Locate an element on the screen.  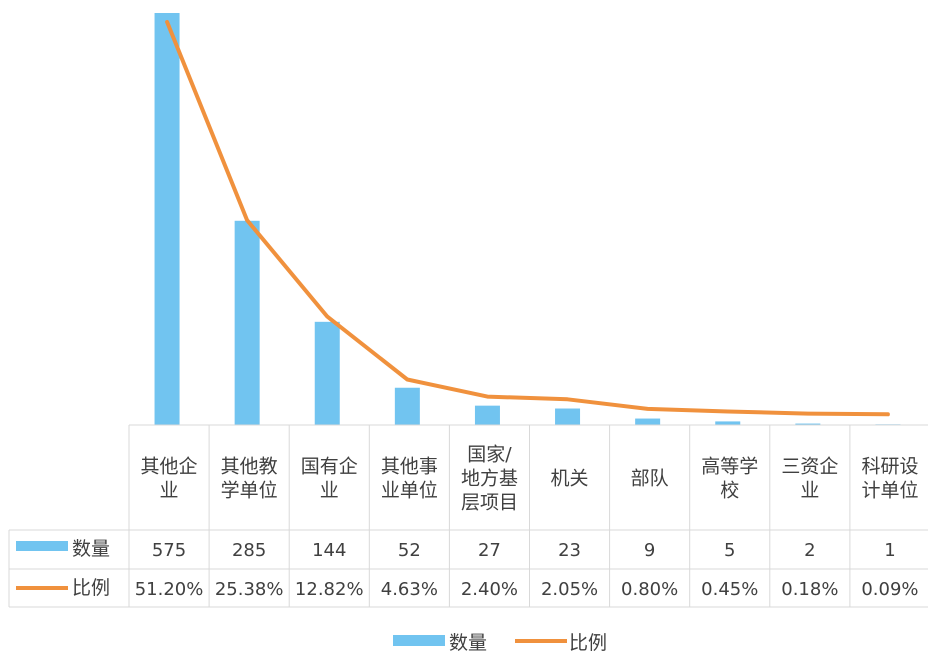
count-value: 2 is located at coordinates (809, 550).